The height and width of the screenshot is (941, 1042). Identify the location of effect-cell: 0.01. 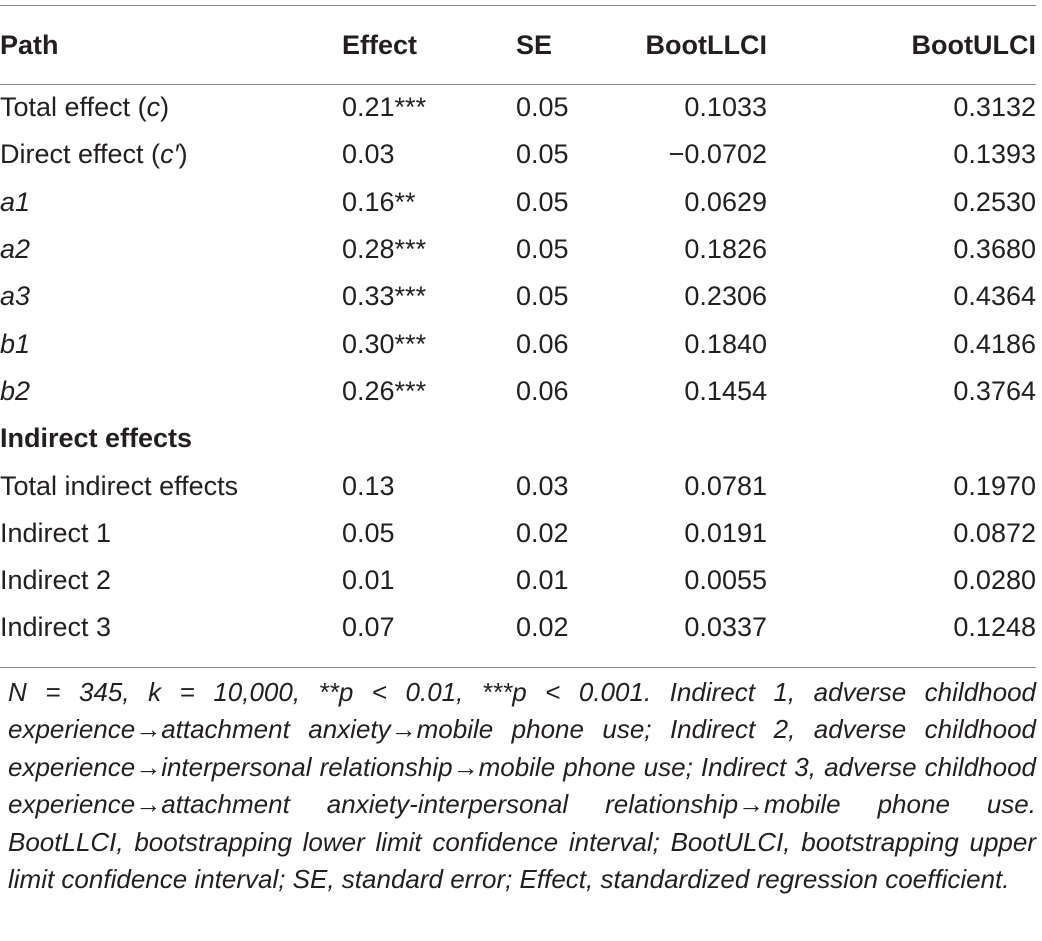
(368, 580).